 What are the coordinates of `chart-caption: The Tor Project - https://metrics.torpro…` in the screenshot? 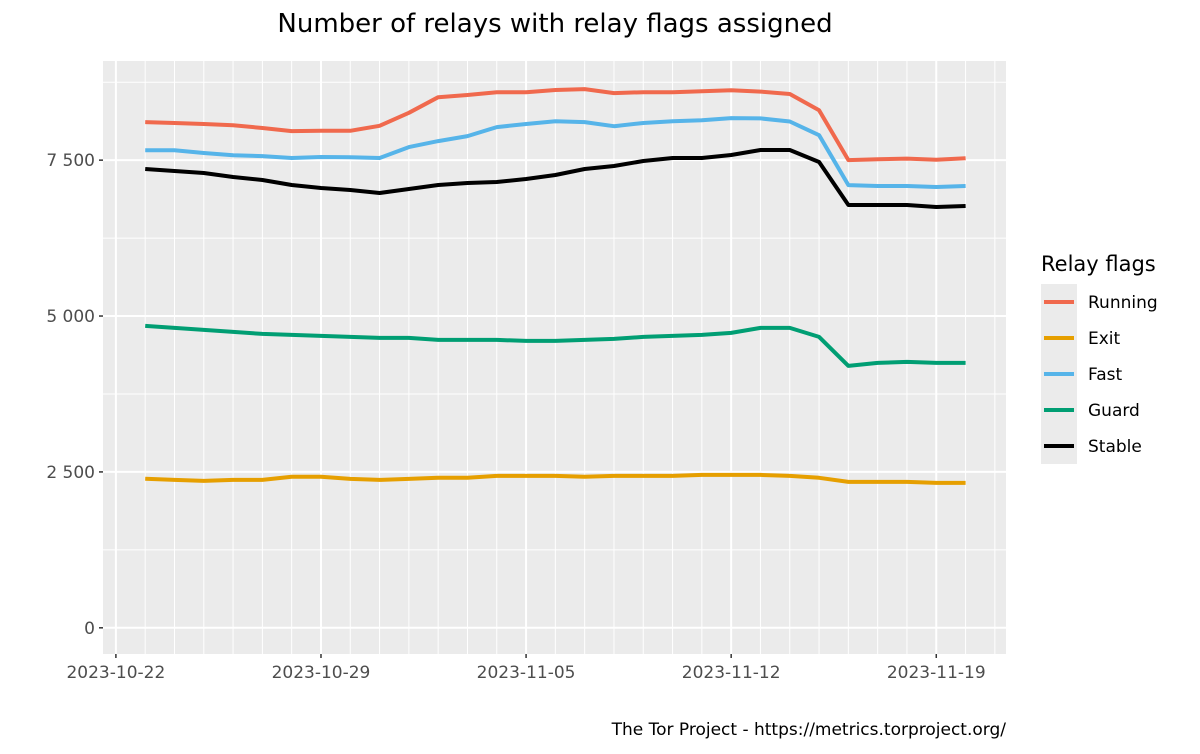 It's located at (809, 730).